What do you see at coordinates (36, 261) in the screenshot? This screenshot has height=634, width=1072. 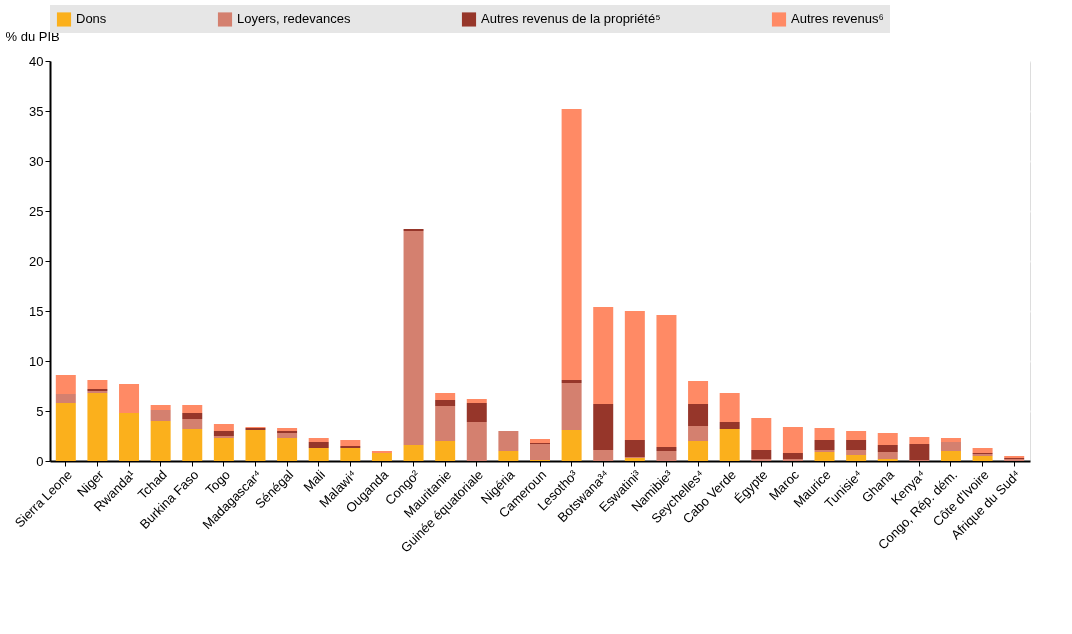 I see `y-tick-label: 20` at bounding box center [36, 261].